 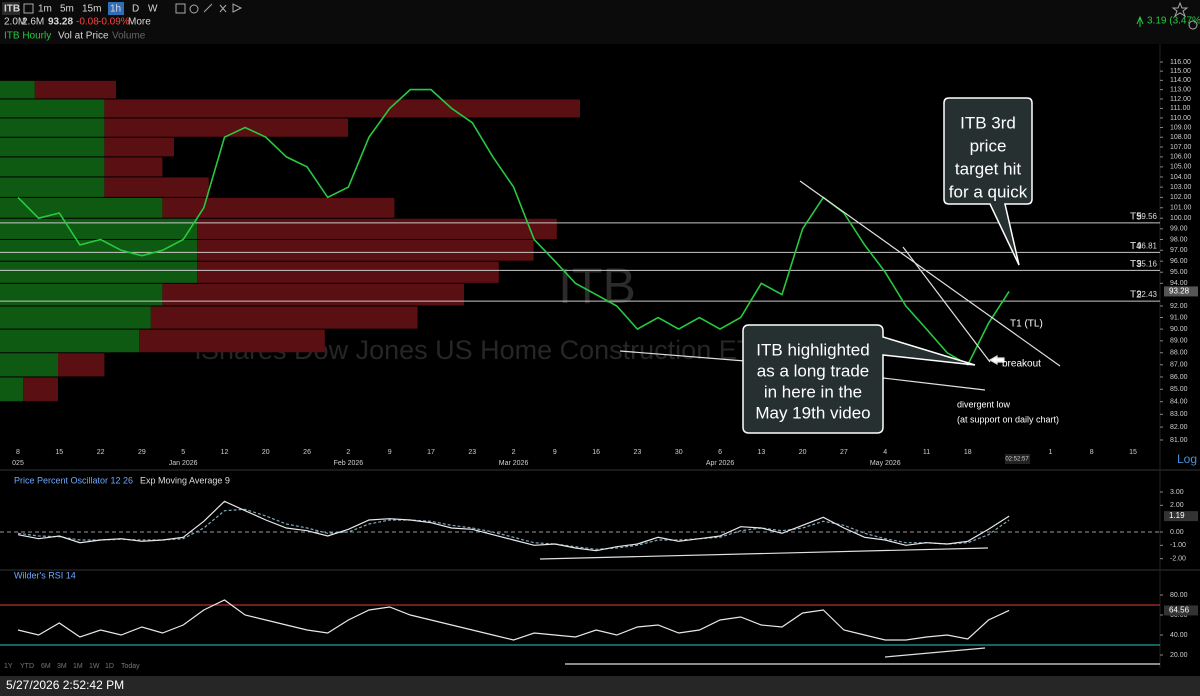 I want to click on y-tick-label: -1.00, so click(x=1178, y=545).